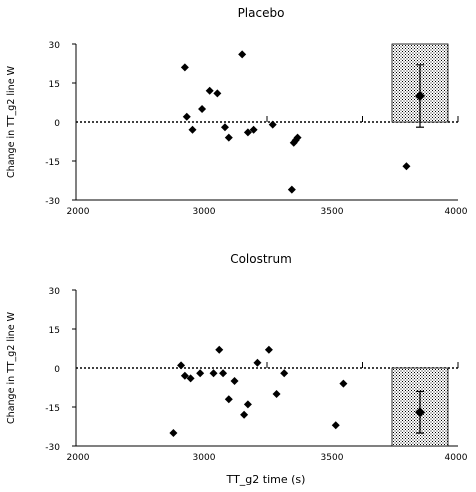 The width and height of the screenshot is (476, 492). I want to click on x-axis-label: TT_g2 time (s), so click(266, 479).